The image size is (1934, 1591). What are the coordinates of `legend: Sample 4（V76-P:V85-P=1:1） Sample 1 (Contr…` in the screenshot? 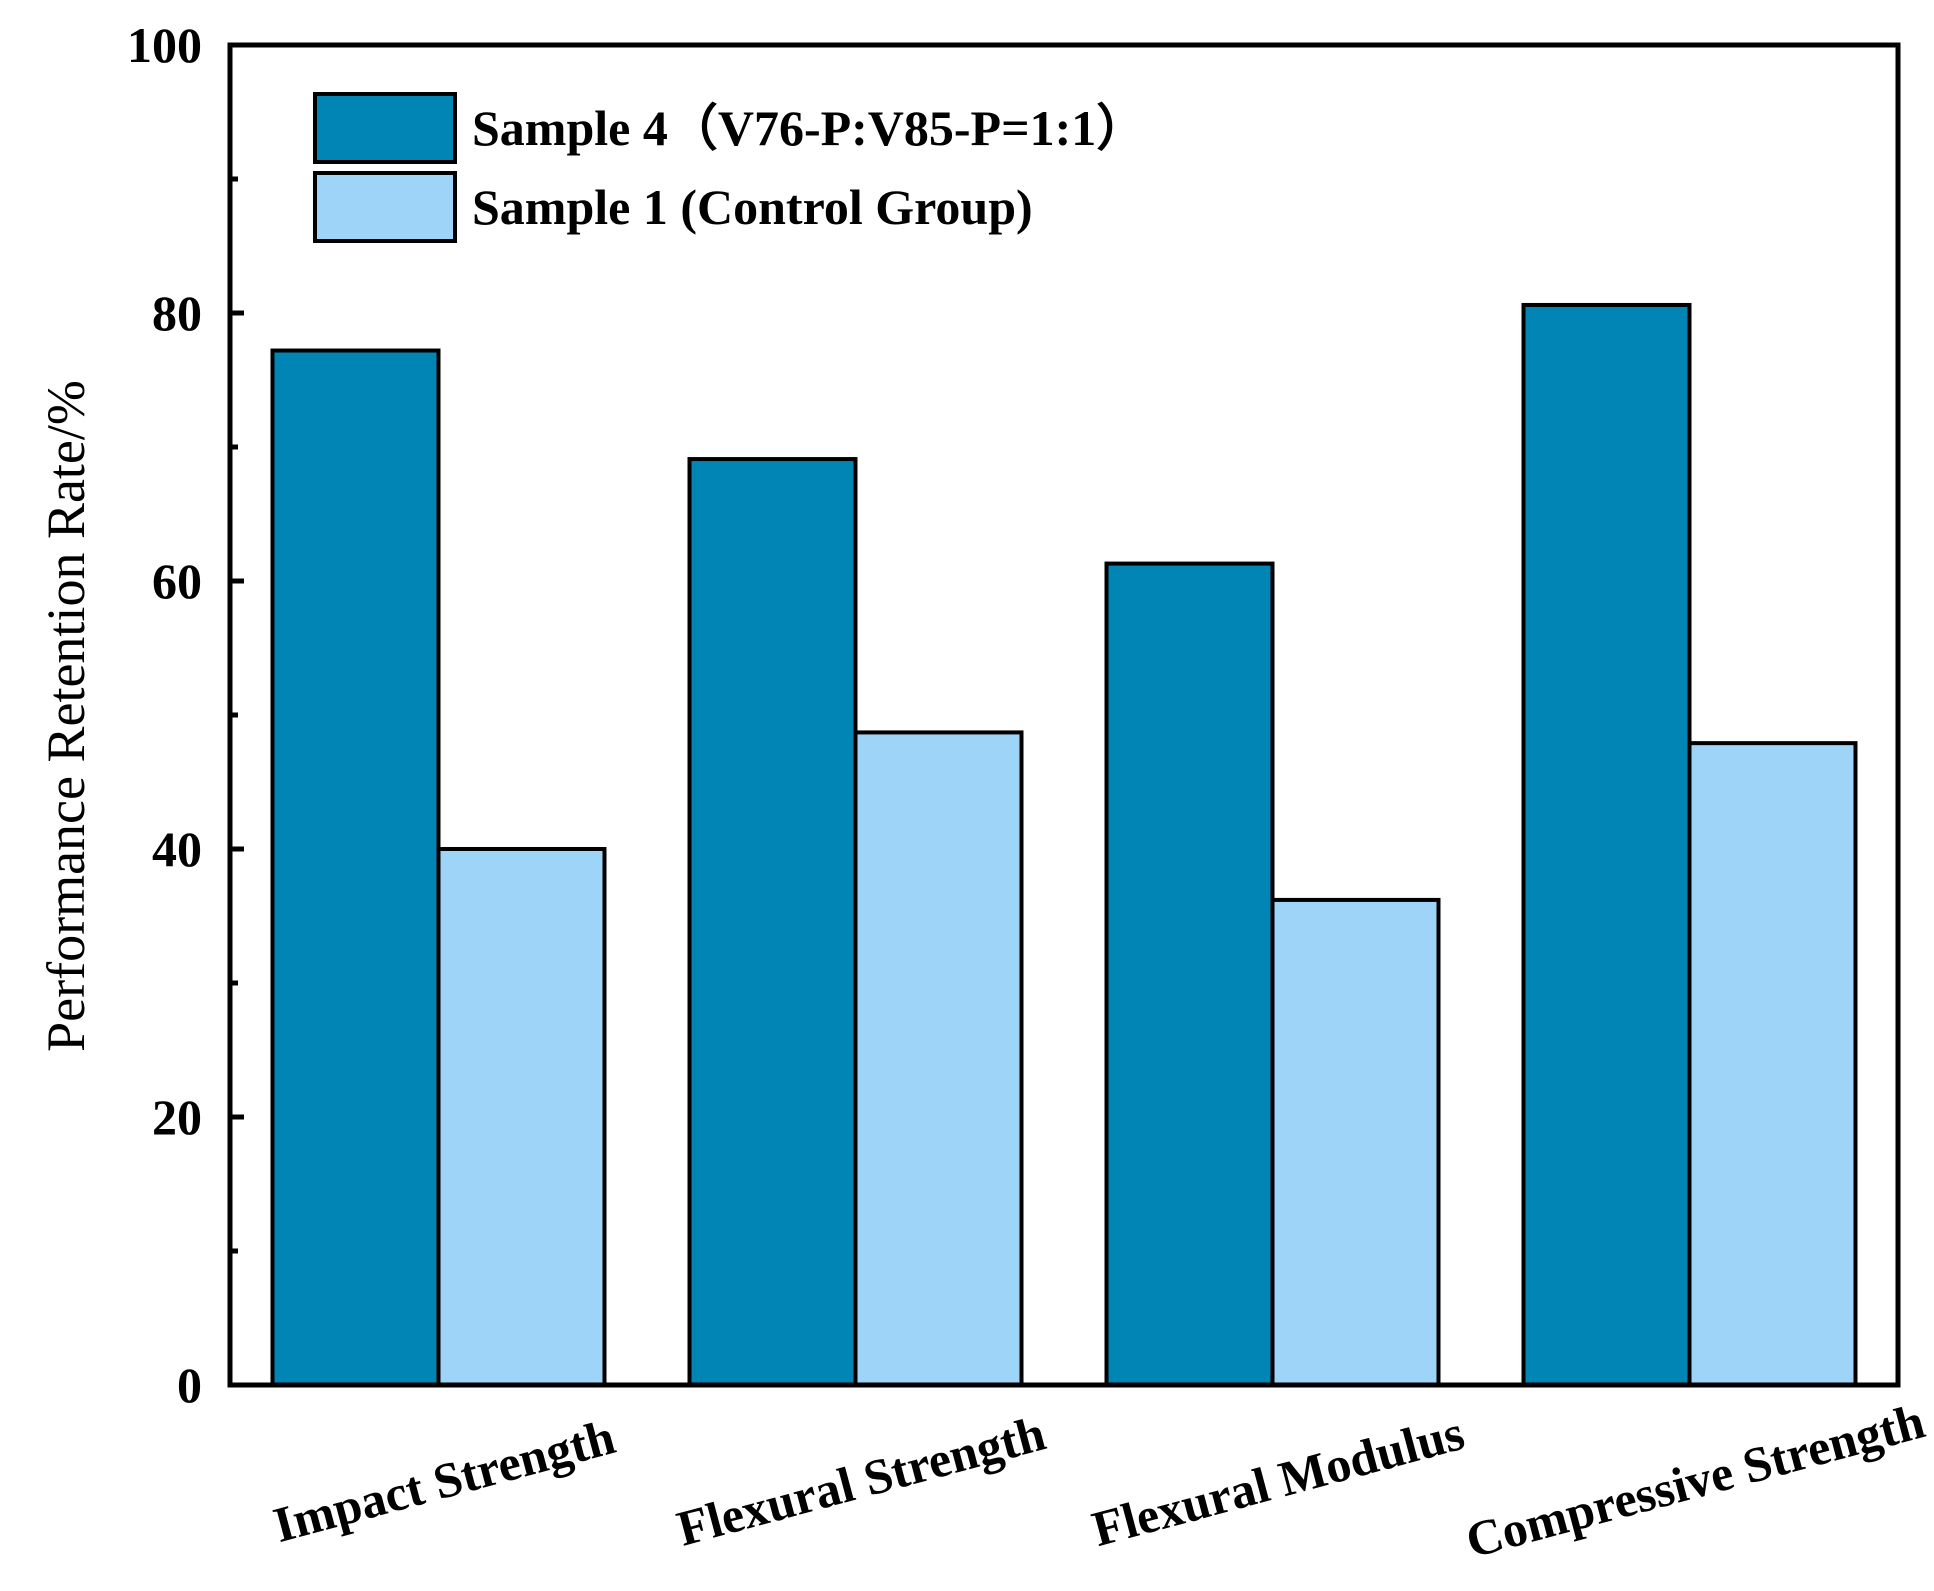 It's located at (729, 167).